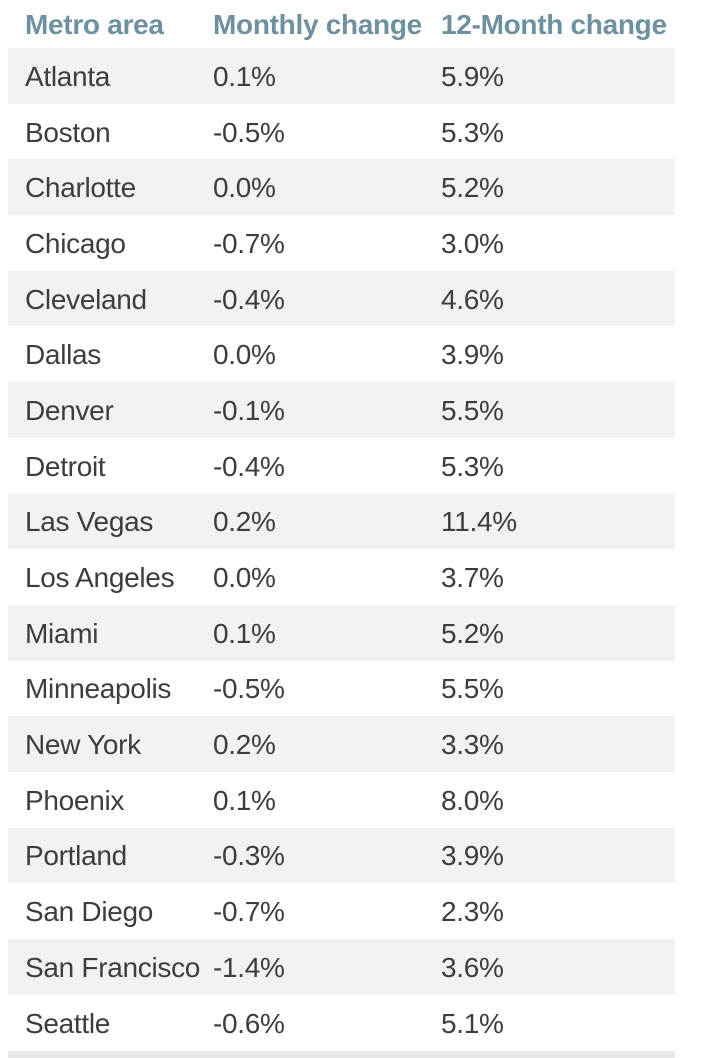 This screenshot has width=718, height=1058. I want to click on twelve-month-change-cell: 2.3%, so click(472, 912).